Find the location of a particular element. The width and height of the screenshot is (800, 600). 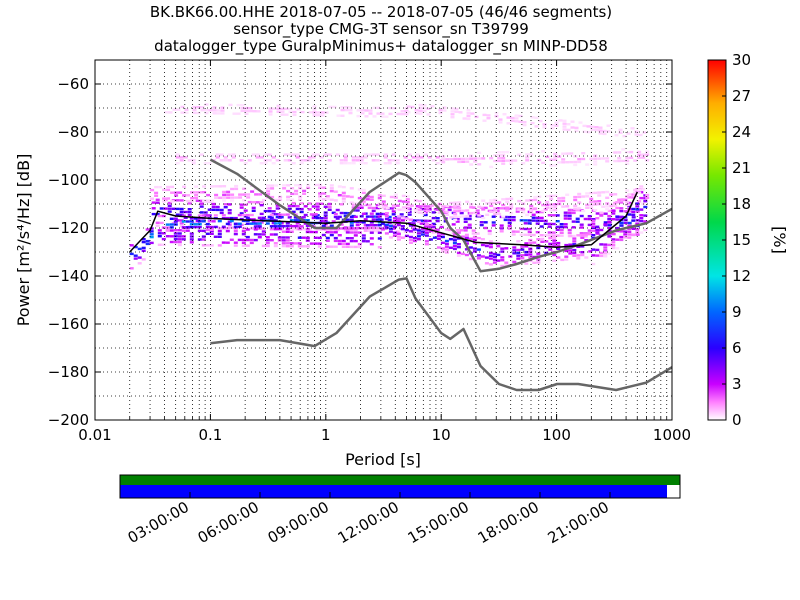

time-tick-label: 03:00:00 is located at coordinates (158, 522).